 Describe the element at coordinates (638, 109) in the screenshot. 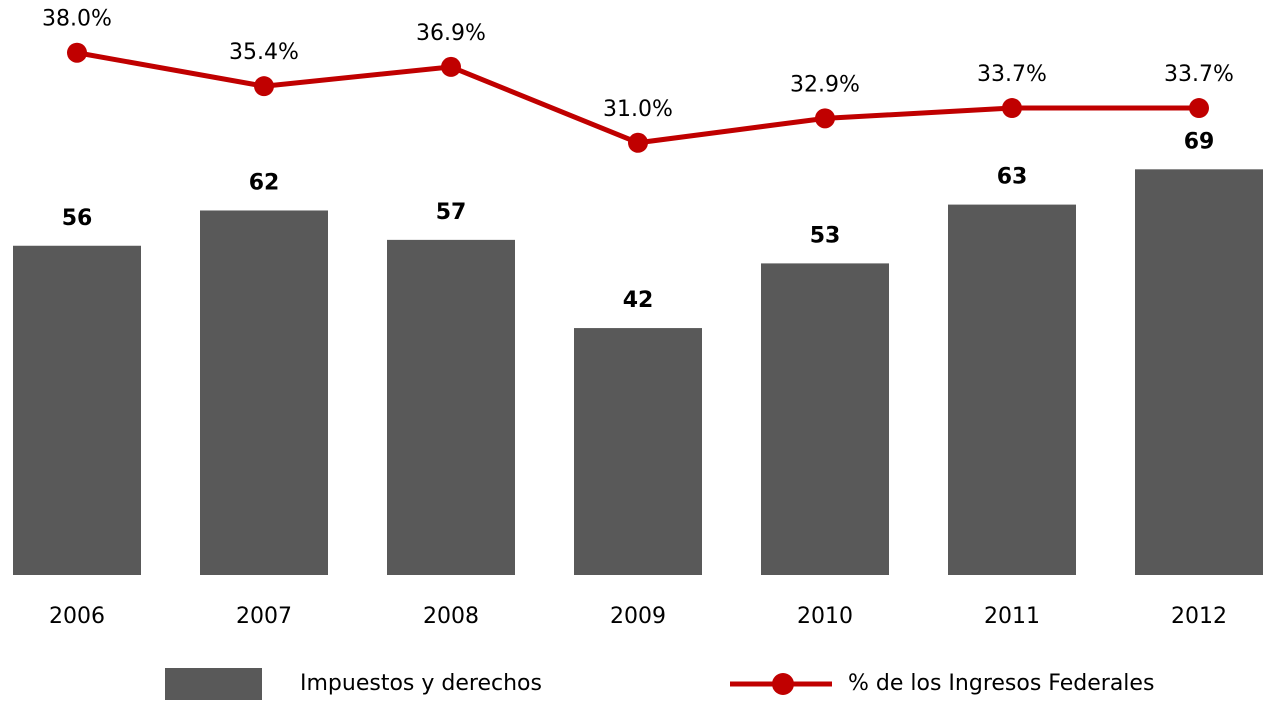

I see `line-value-label: 31.0%` at that location.